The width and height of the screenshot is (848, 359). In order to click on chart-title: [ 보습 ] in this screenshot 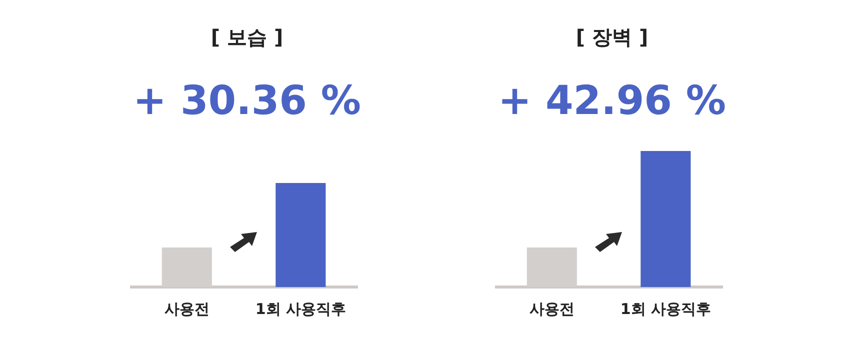, I will do `click(247, 37)`.